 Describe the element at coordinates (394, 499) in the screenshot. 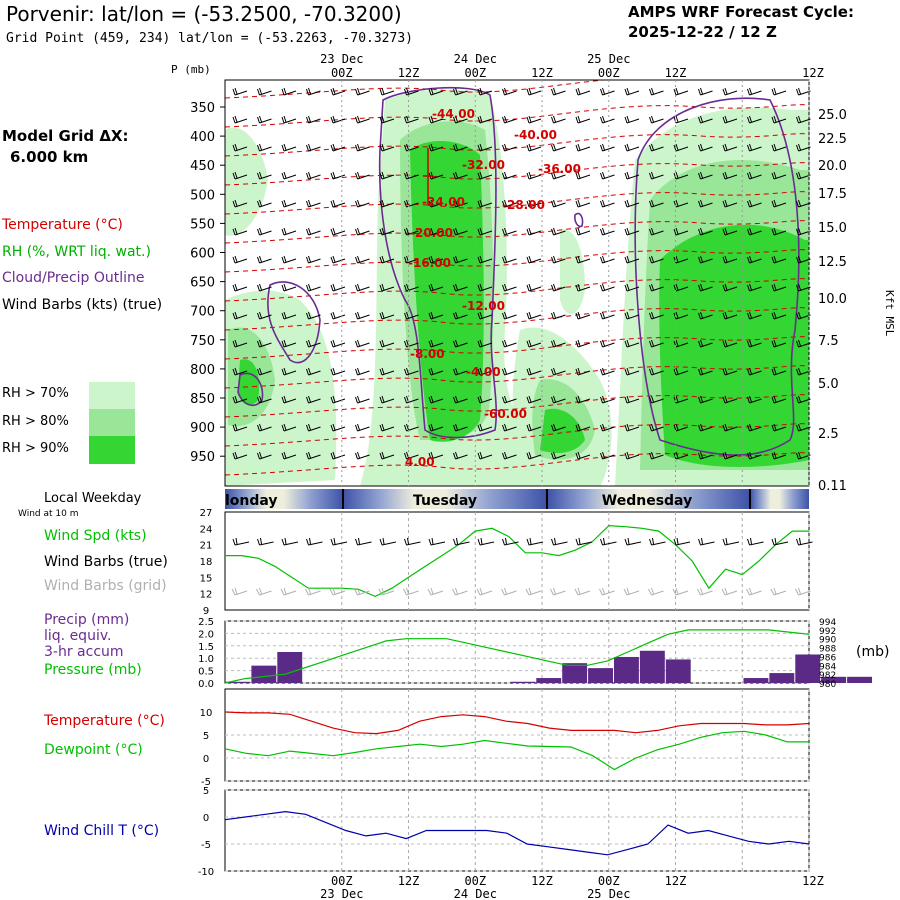

I see `weekday-segment` at that location.